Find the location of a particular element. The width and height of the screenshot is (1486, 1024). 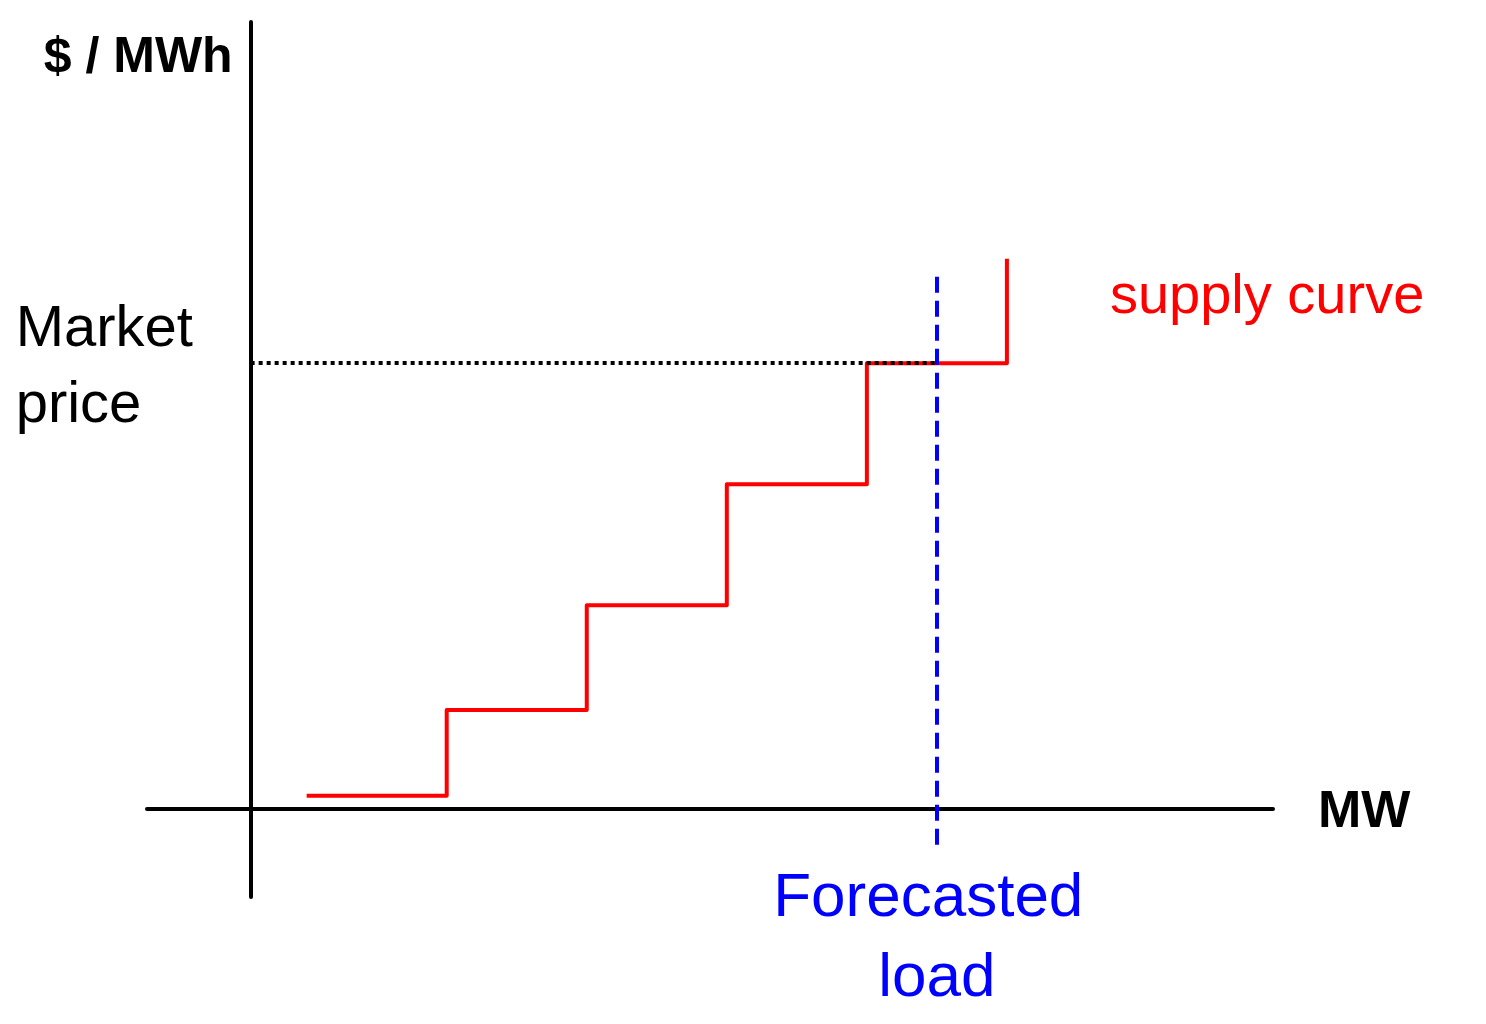

series-label: supply curve is located at coordinates (1267, 294).